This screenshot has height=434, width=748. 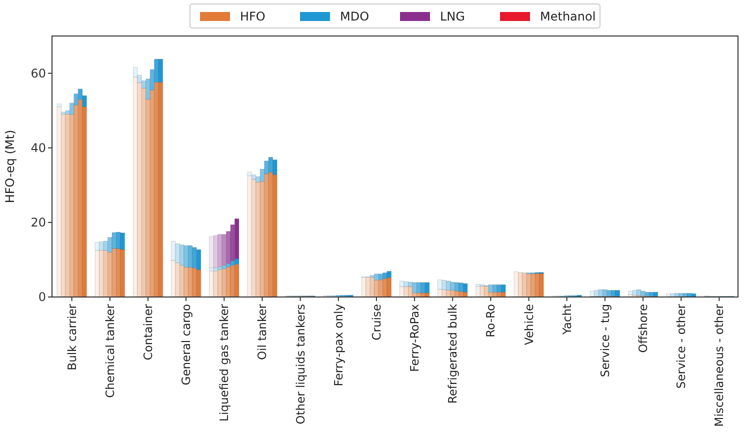 What do you see at coordinates (253, 17) in the screenshot?
I see `legend-label: HFO` at bounding box center [253, 17].